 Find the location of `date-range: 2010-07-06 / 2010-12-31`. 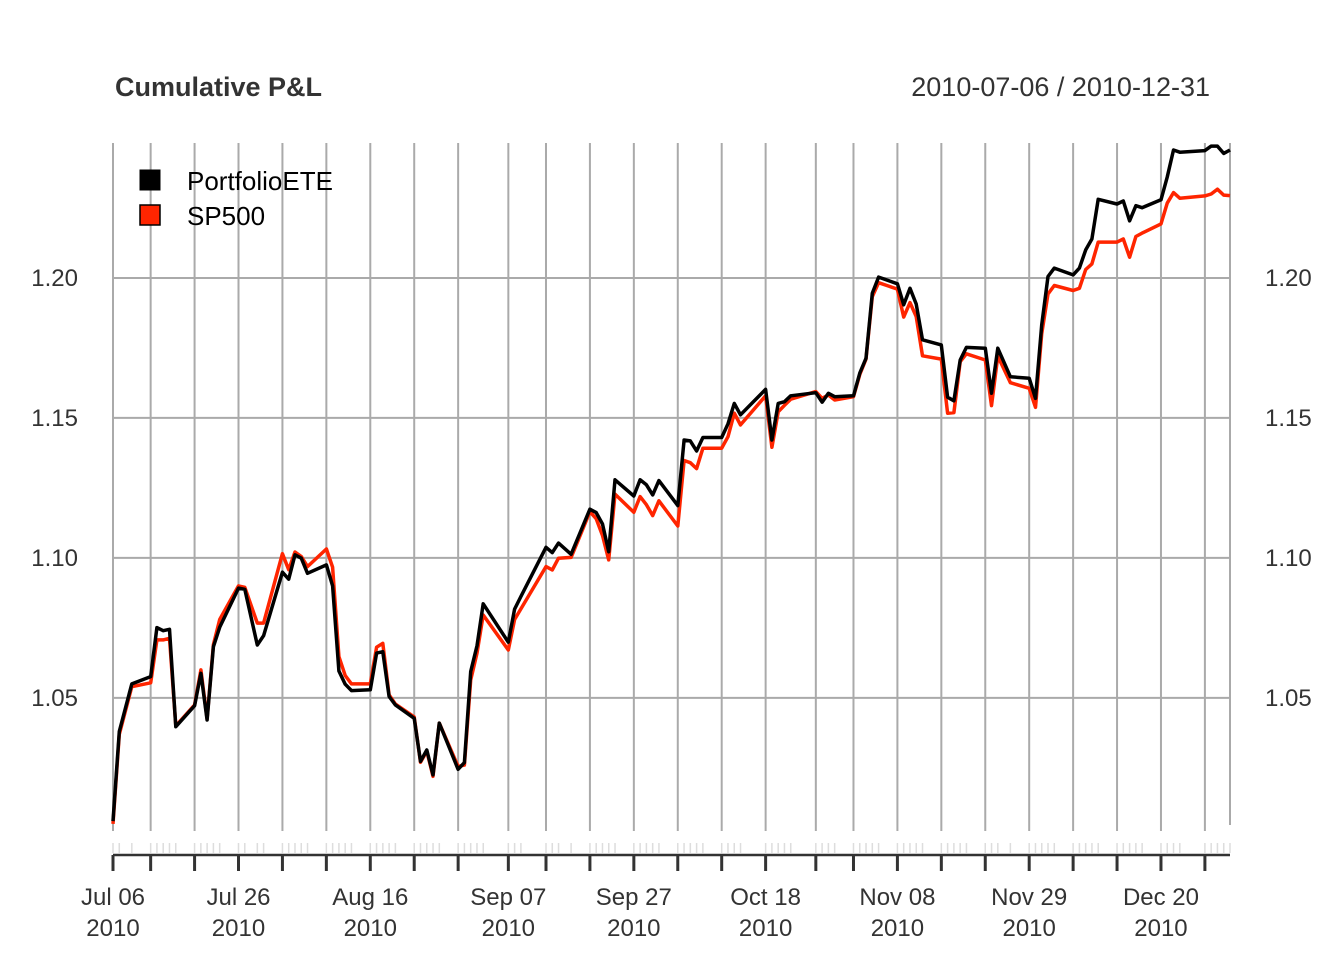

date-range: 2010-07-06 / 2010-12-31 is located at coordinates (1060, 87).